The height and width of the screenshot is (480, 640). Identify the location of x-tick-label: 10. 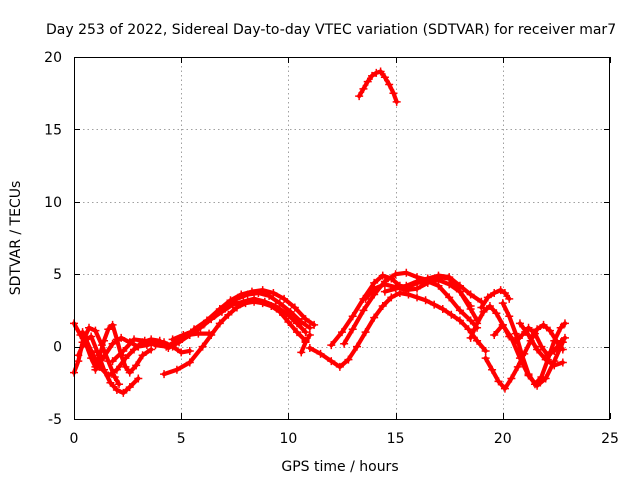
(288, 439).